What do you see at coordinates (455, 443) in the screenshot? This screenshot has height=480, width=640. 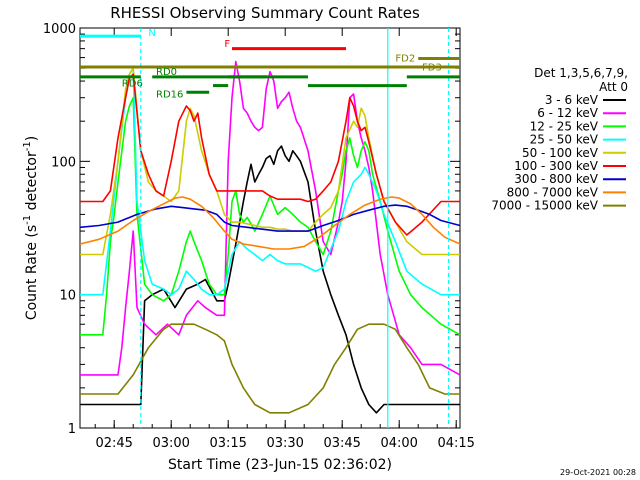 I see `x-tick-label: 04:15` at bounding box center [455, 443].